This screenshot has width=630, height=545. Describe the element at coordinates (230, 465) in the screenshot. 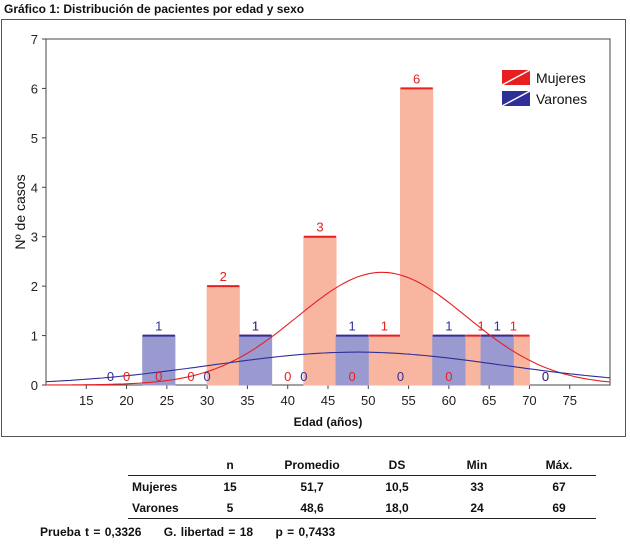

I see `header-n: n` at that location.